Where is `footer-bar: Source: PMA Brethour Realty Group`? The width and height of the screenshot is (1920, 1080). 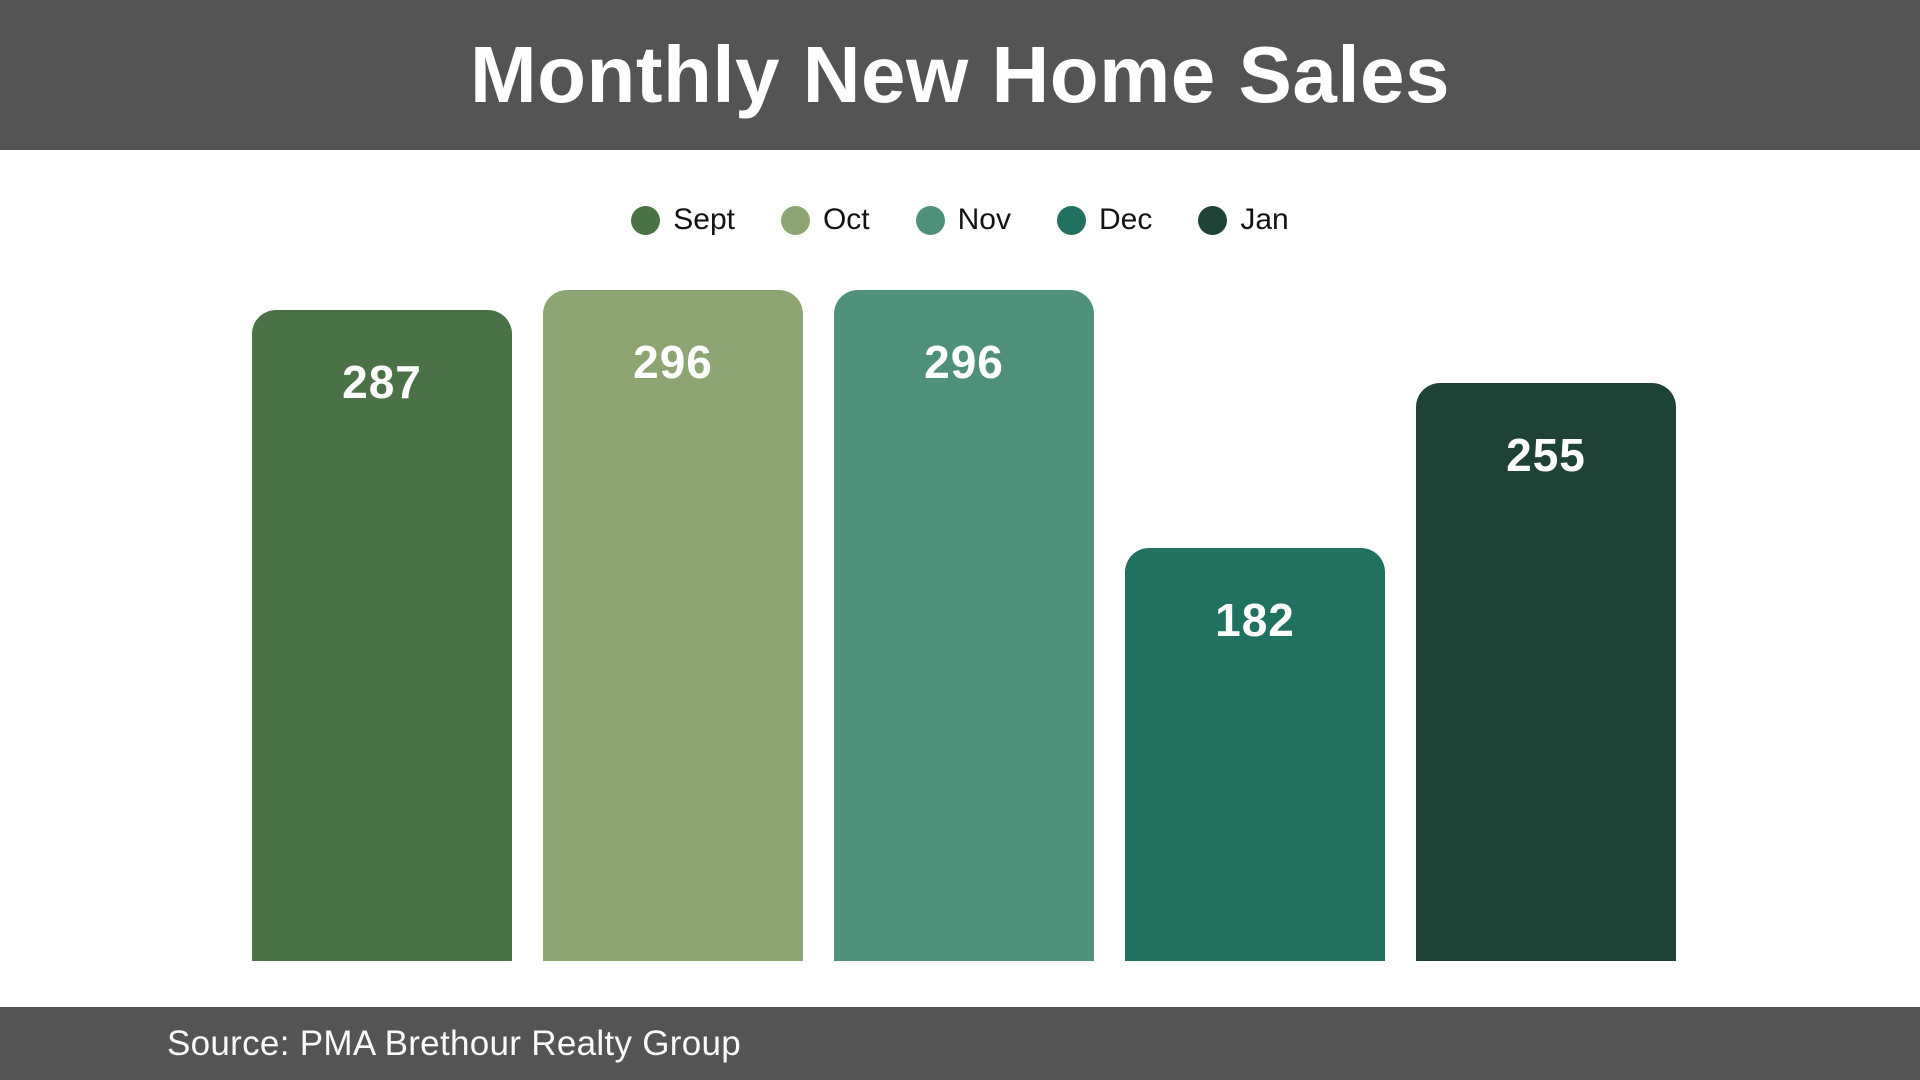
footer-bar: Source: PMA Brethour Realty Group is located at coordinates (960, 1043).